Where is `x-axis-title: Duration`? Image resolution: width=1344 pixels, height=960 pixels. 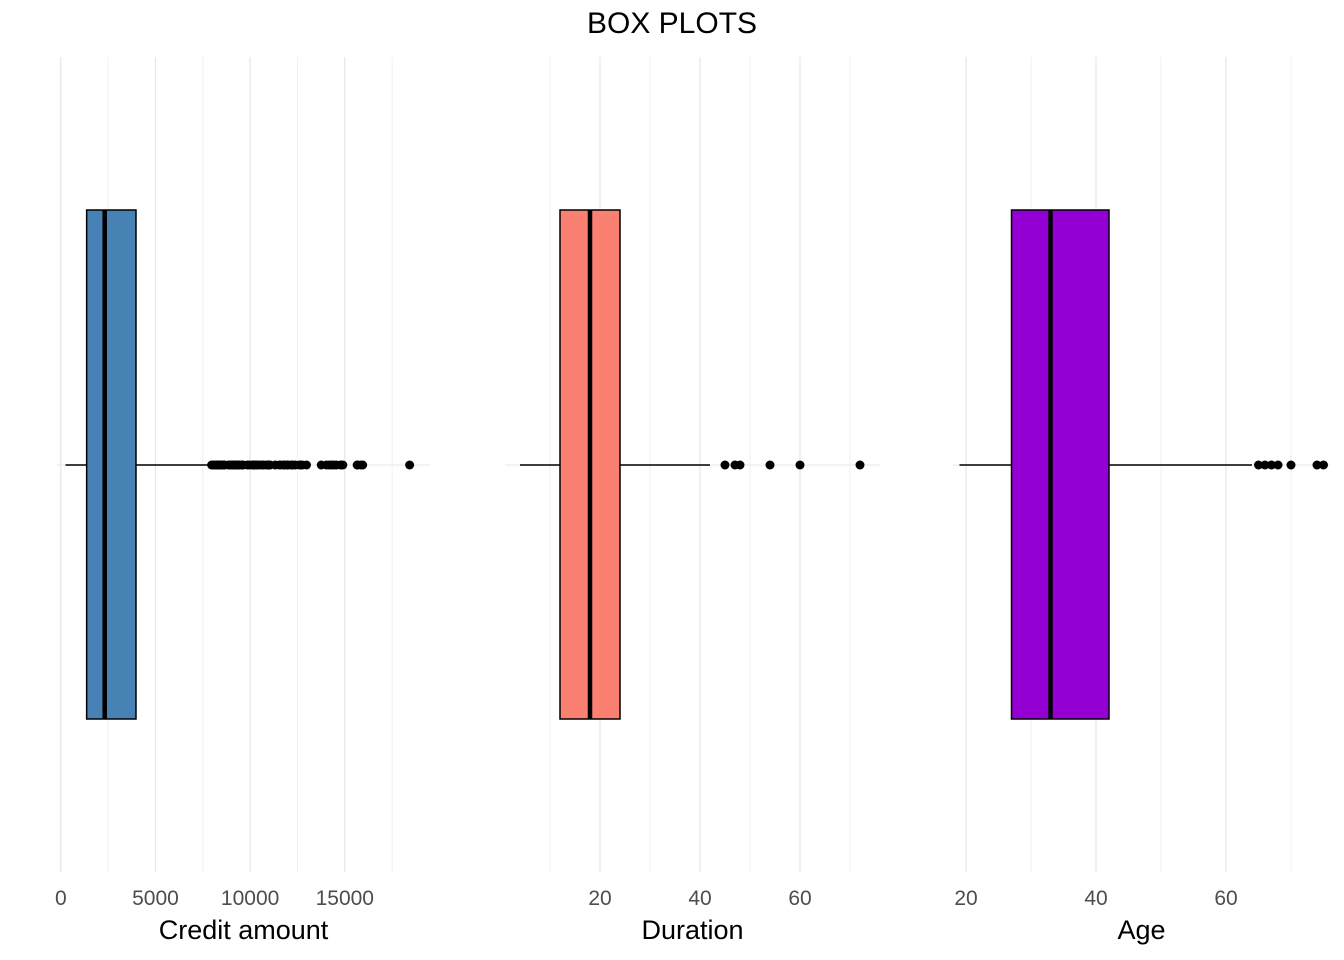
x-axis-title: Duration is located at coordinates (692, 930).